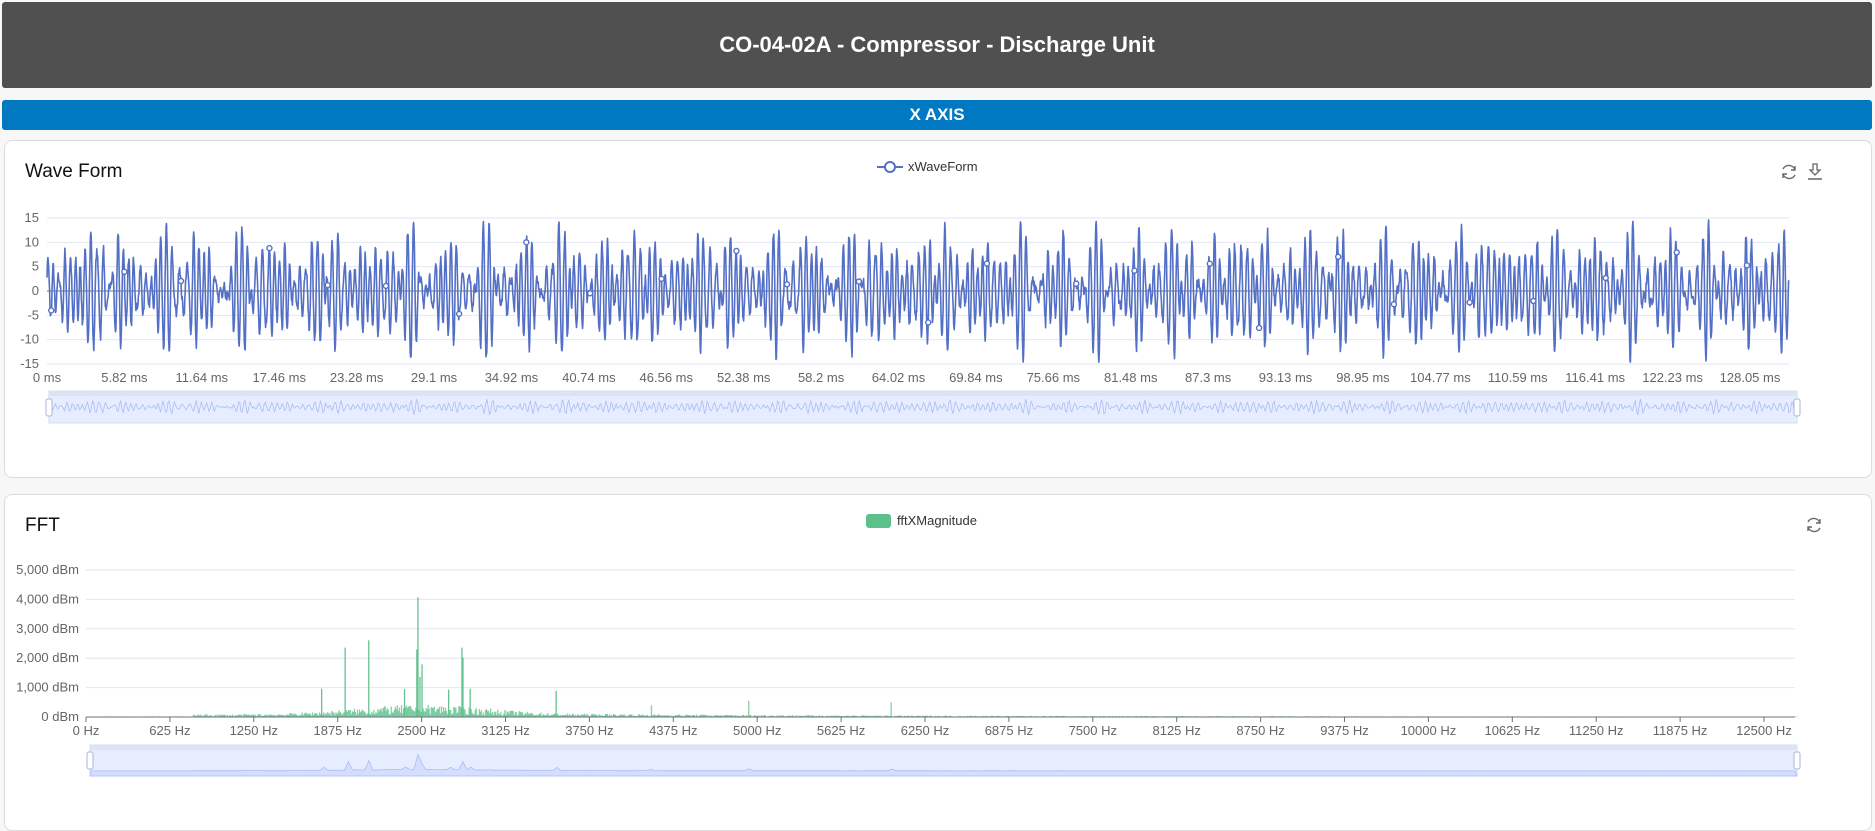 The height and width of the screenshot is (831, 1875). Describe the element at coordinates (589, 730) in the screenshot. I see `x-tick-label: 3750 Hz` at that location.